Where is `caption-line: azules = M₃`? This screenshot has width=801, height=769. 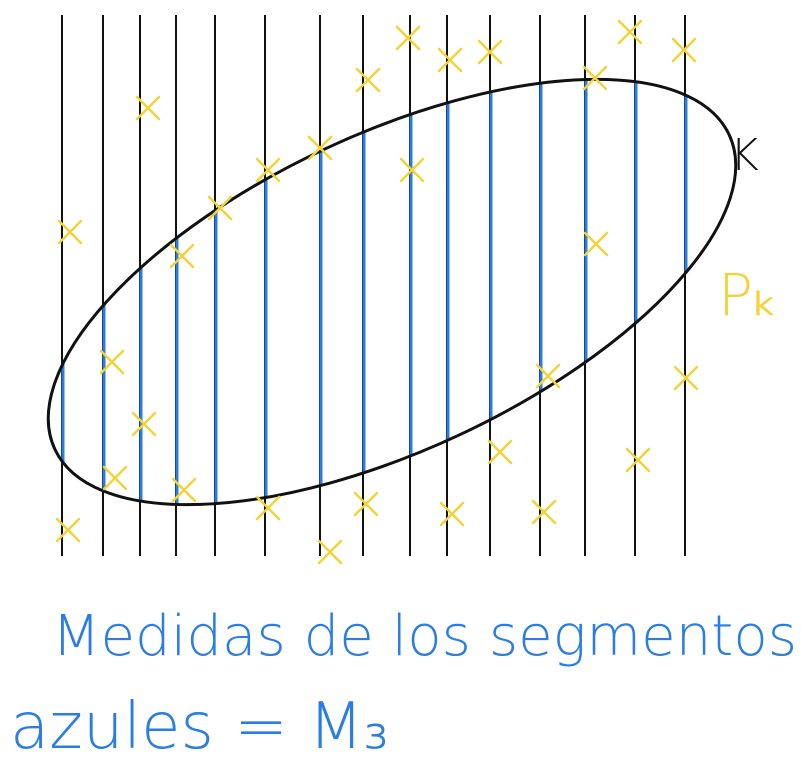 caption-line: azules = M₃ is located at coordinates (199, 727).